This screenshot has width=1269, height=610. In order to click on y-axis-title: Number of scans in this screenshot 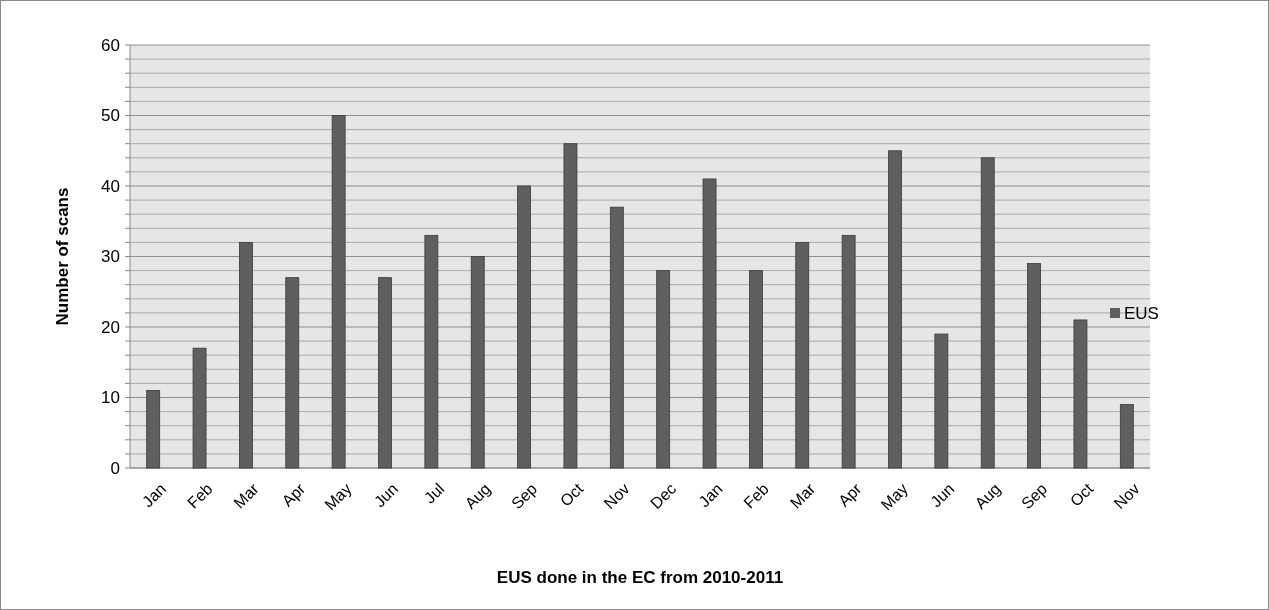, I will do `click(62, 256)`.